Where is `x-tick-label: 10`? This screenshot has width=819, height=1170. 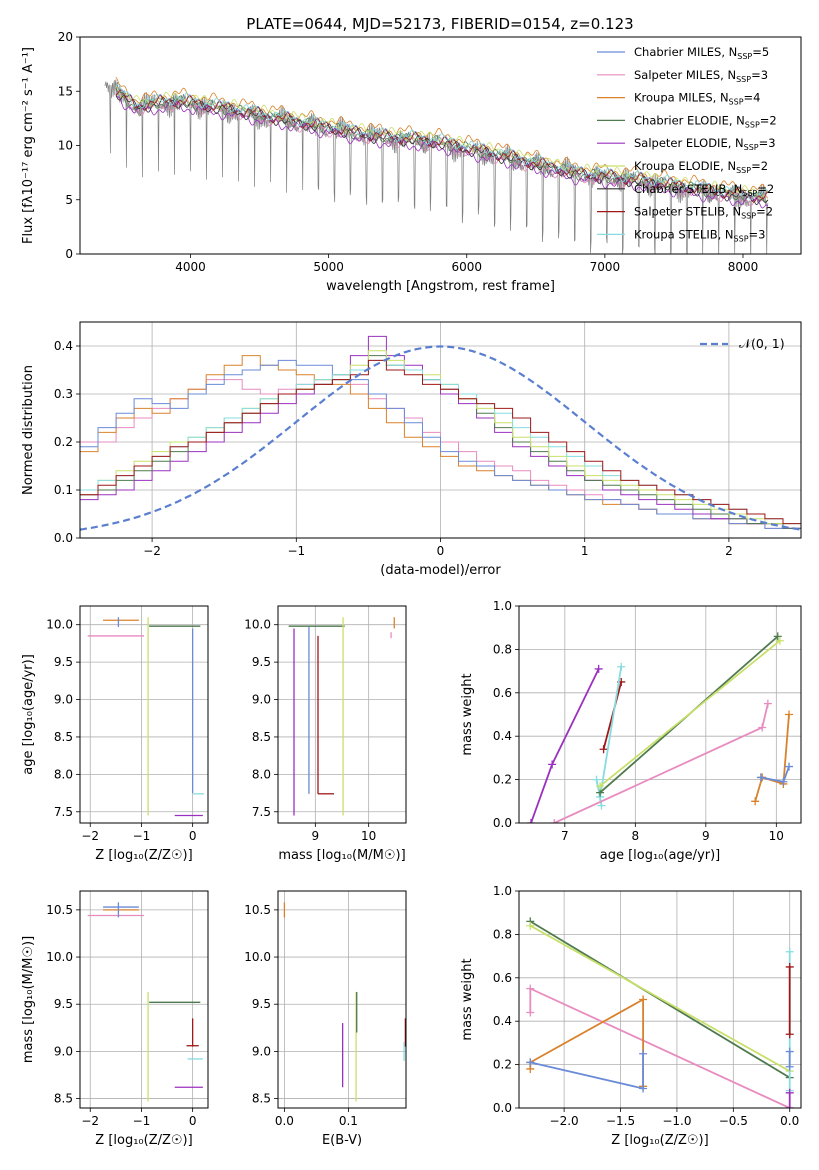 x-tick-label: 10 is located at coordinates (776, 836).